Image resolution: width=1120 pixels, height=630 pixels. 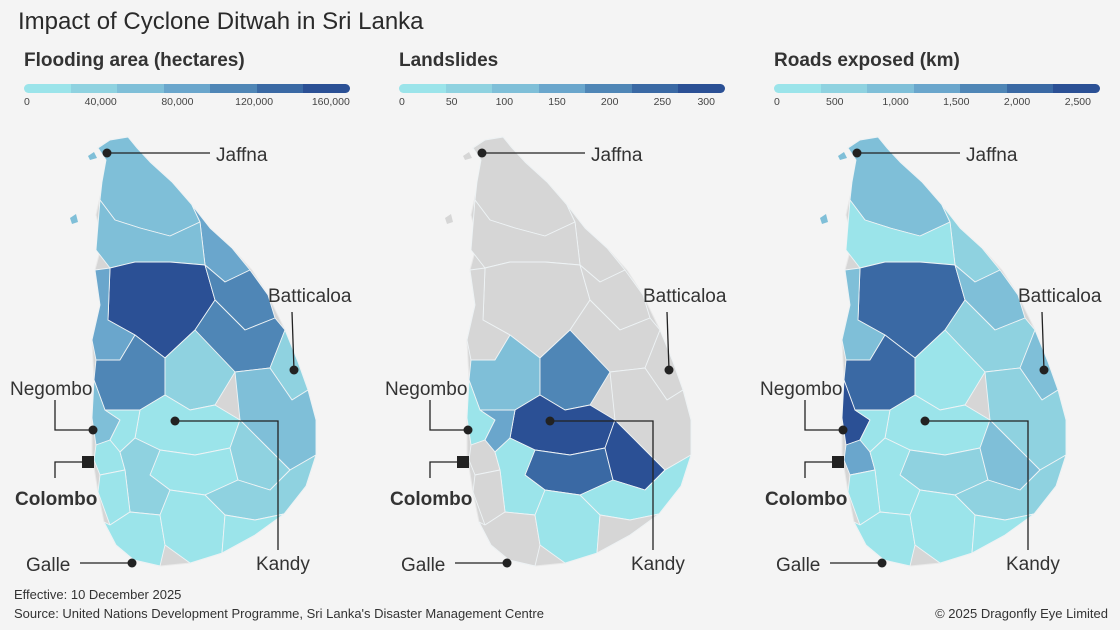 I want to click on legend-tick-label: 300, so click(x=706, y=102).